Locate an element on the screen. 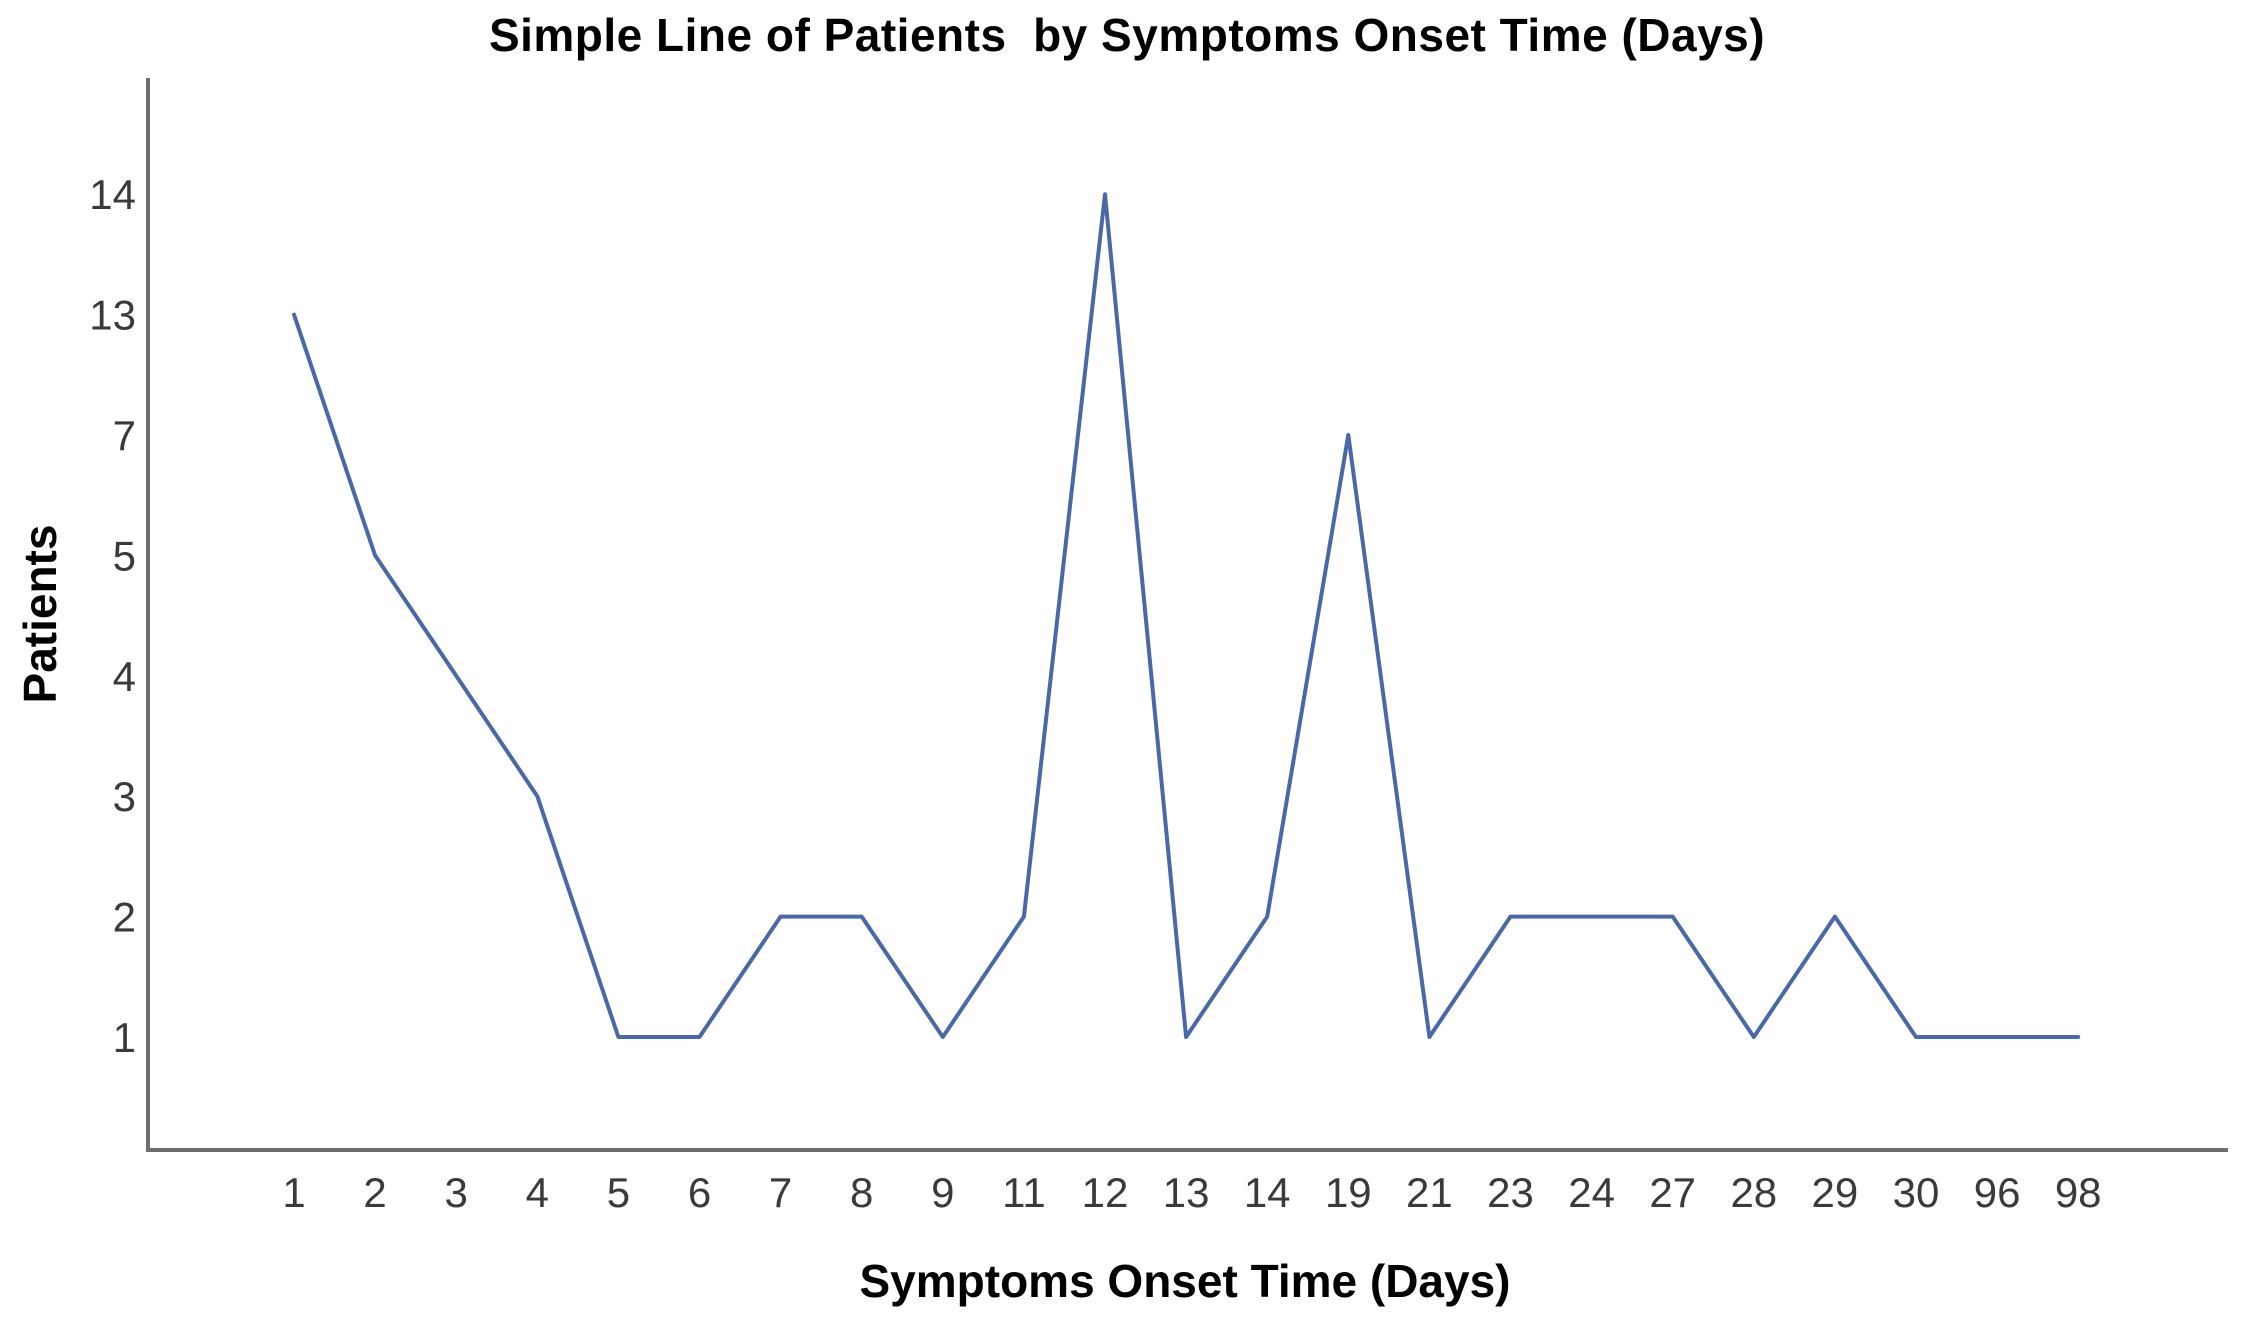 The width and height of the screenshot is (2254, 1332). x-tick-label: 7 is located at coordinates (780, 1192).